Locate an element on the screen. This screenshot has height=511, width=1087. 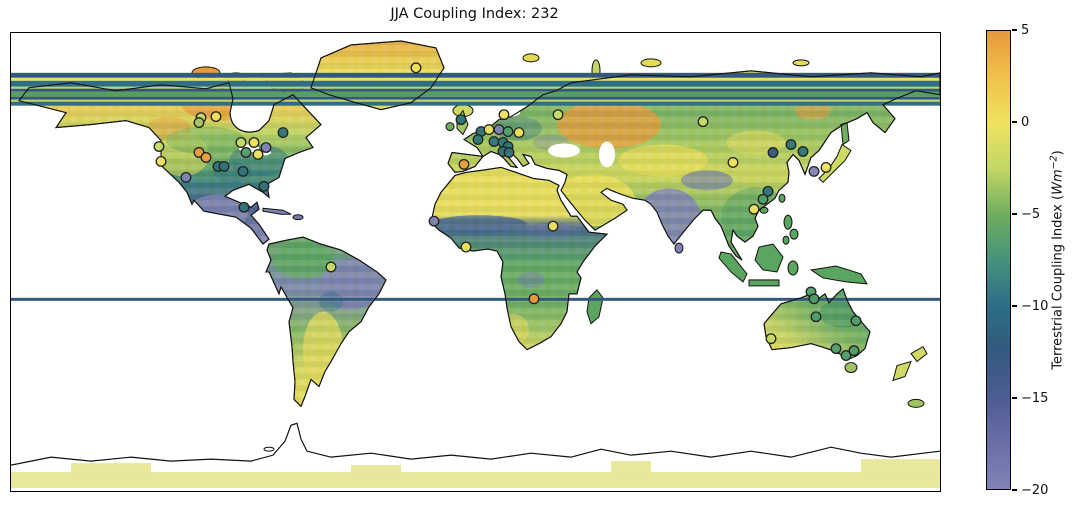
colorbar-axis-label: Terrestrial Coupling Index (Wm−2) is located at coordinates (1056, 259).